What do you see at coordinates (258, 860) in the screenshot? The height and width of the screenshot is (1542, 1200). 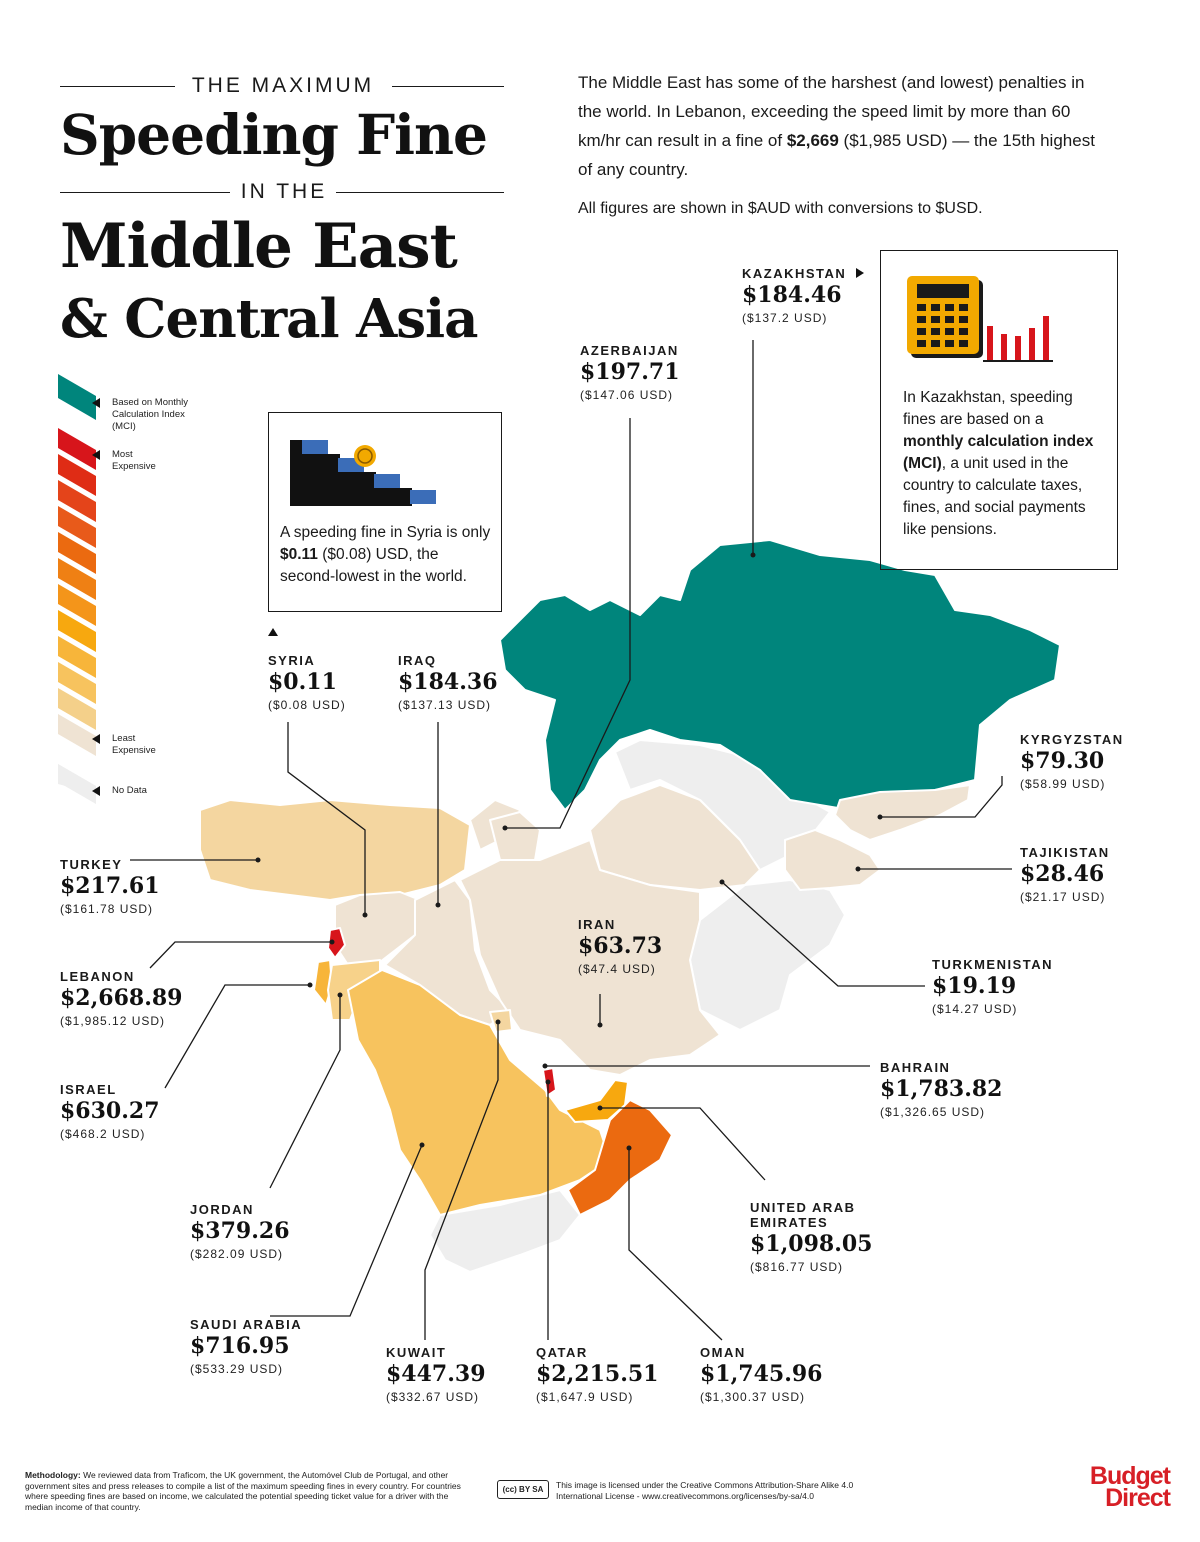 I see `dot-turkey` at bounding box center [258, 860].